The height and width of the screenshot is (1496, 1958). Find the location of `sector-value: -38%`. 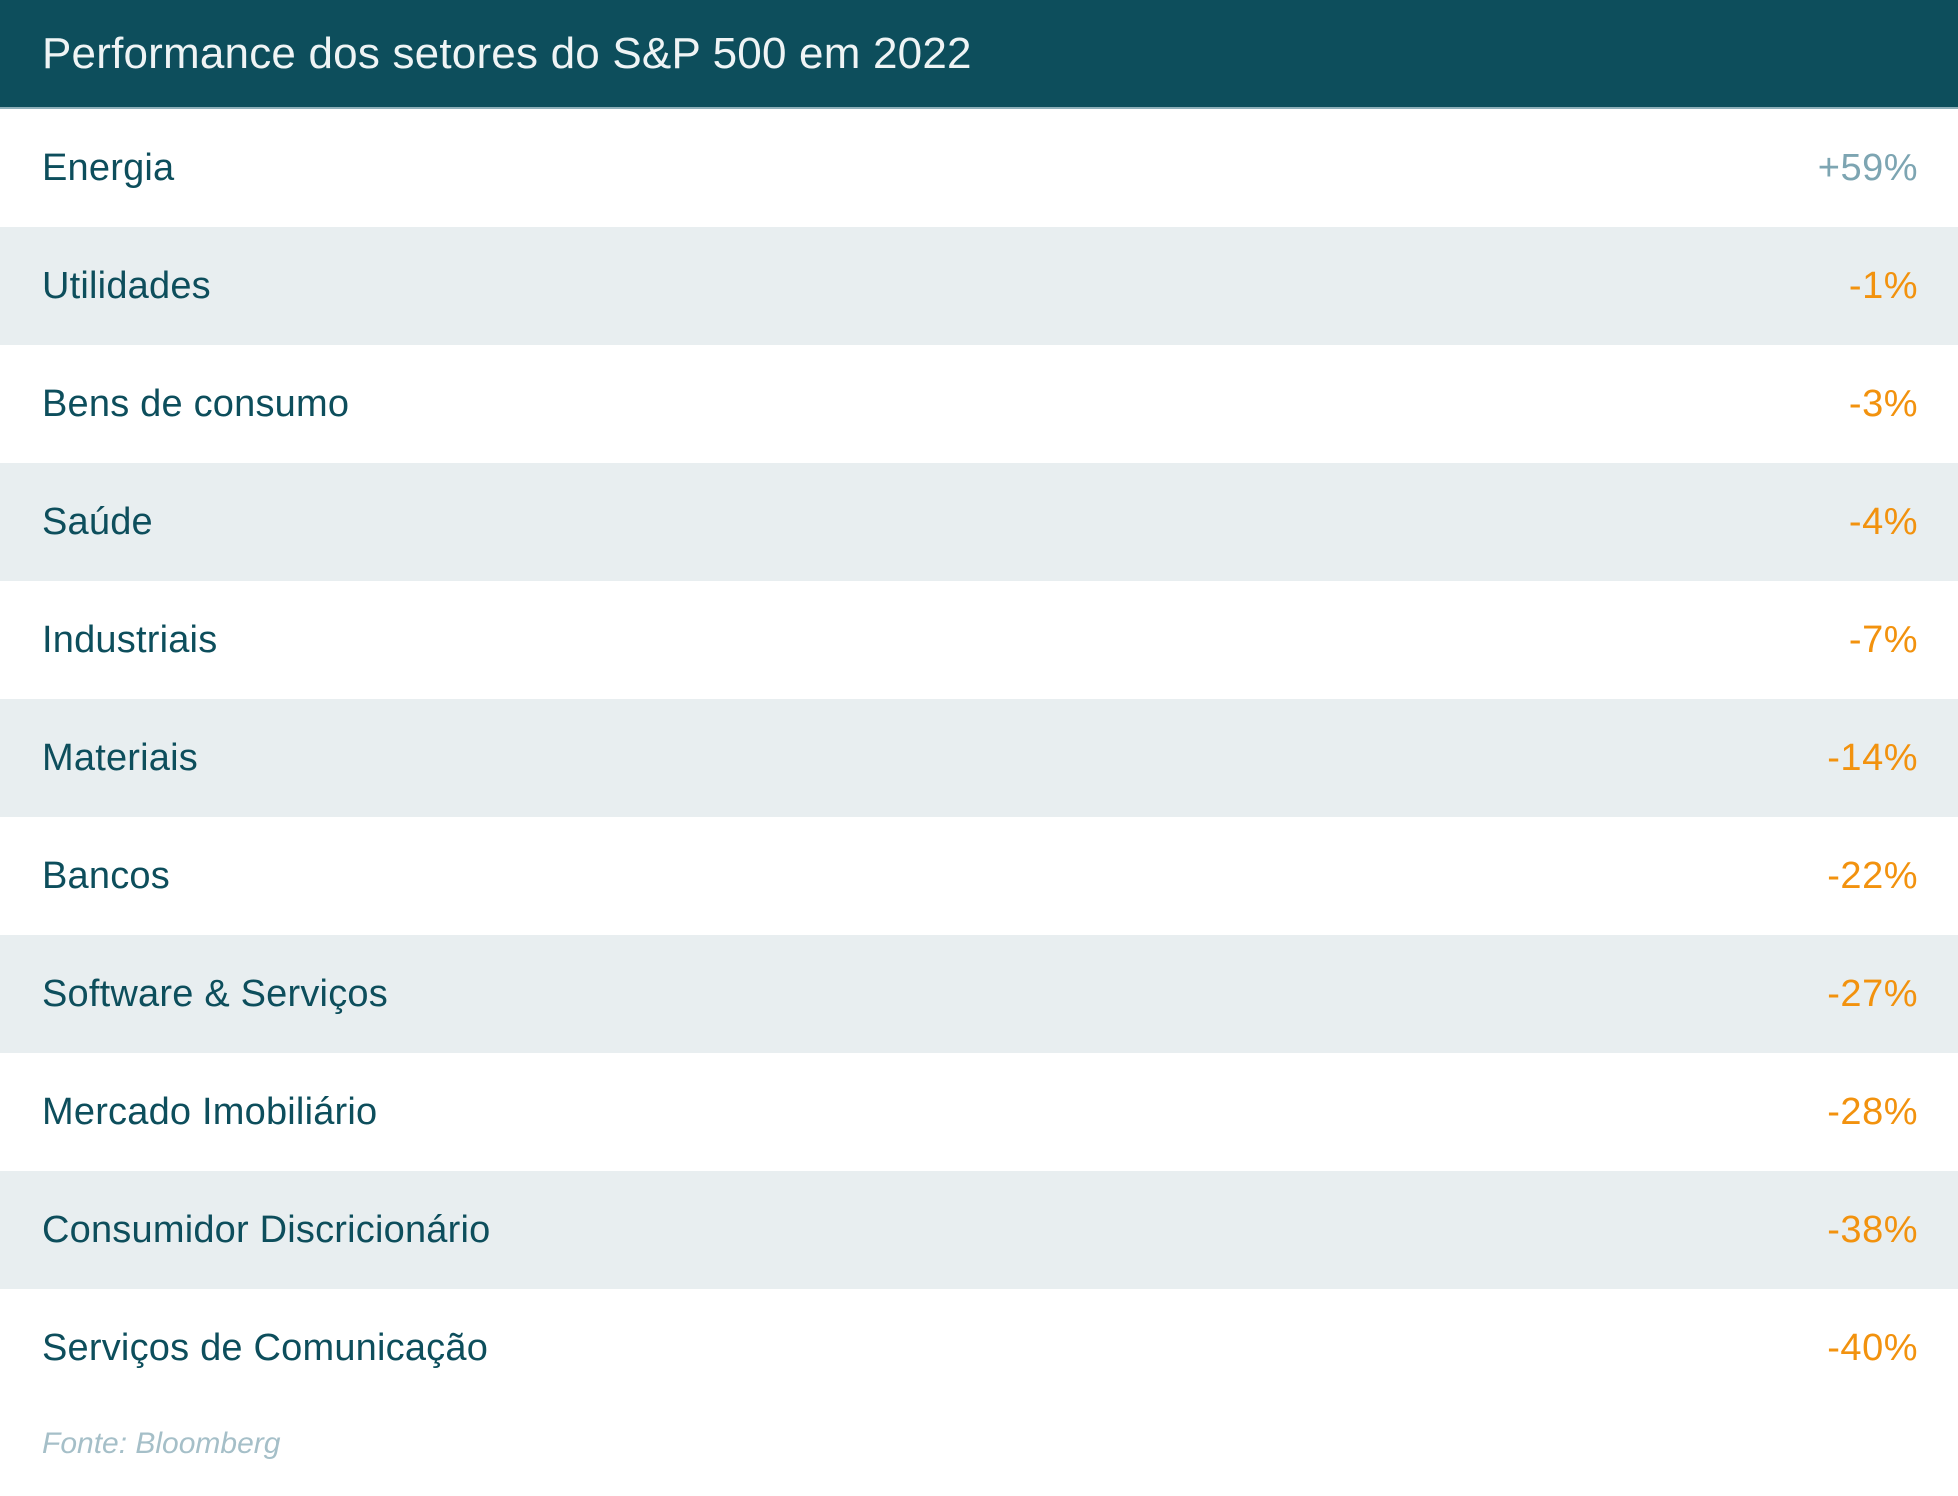

sector-value: -38% is located at coordinates (1872, 1229).